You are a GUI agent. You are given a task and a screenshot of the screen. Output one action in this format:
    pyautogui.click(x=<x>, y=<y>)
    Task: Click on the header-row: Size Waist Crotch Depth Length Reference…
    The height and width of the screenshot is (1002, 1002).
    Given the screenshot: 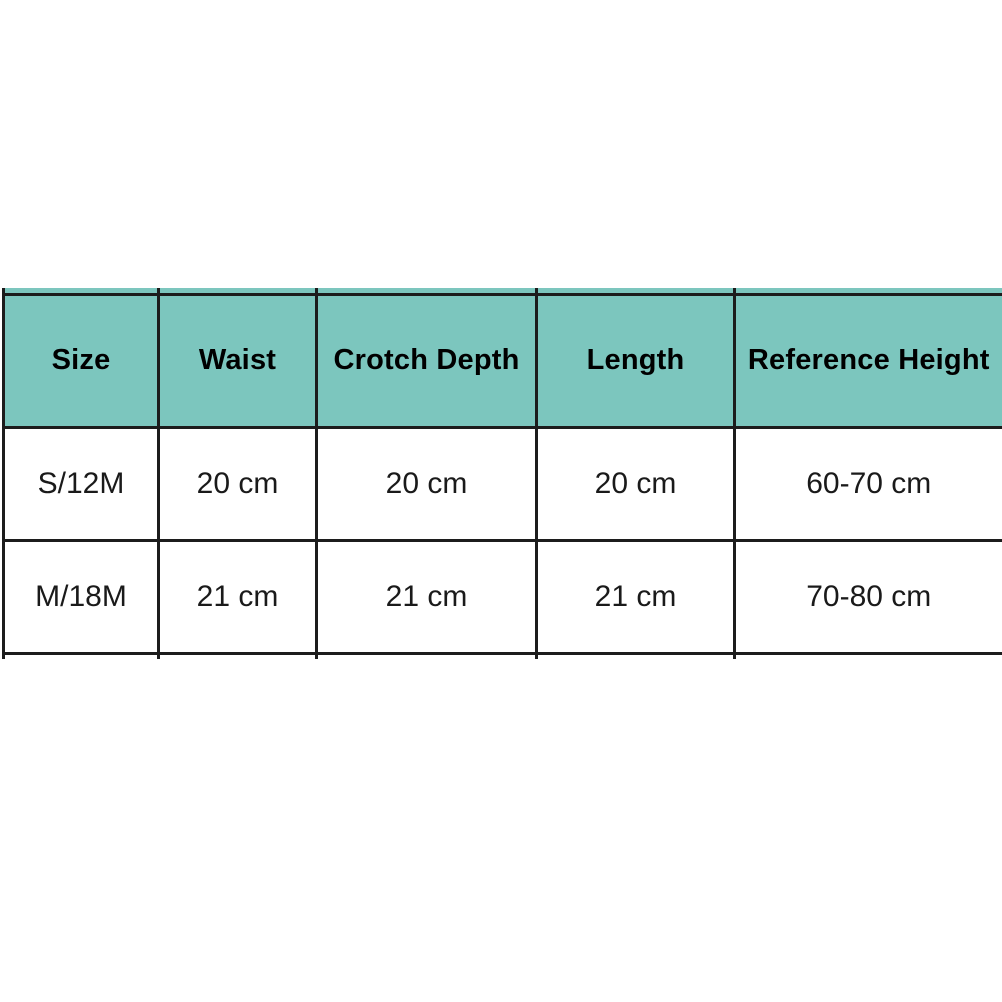 What is the action you would take?
    pyautogui.click(x=502, y=360)
    